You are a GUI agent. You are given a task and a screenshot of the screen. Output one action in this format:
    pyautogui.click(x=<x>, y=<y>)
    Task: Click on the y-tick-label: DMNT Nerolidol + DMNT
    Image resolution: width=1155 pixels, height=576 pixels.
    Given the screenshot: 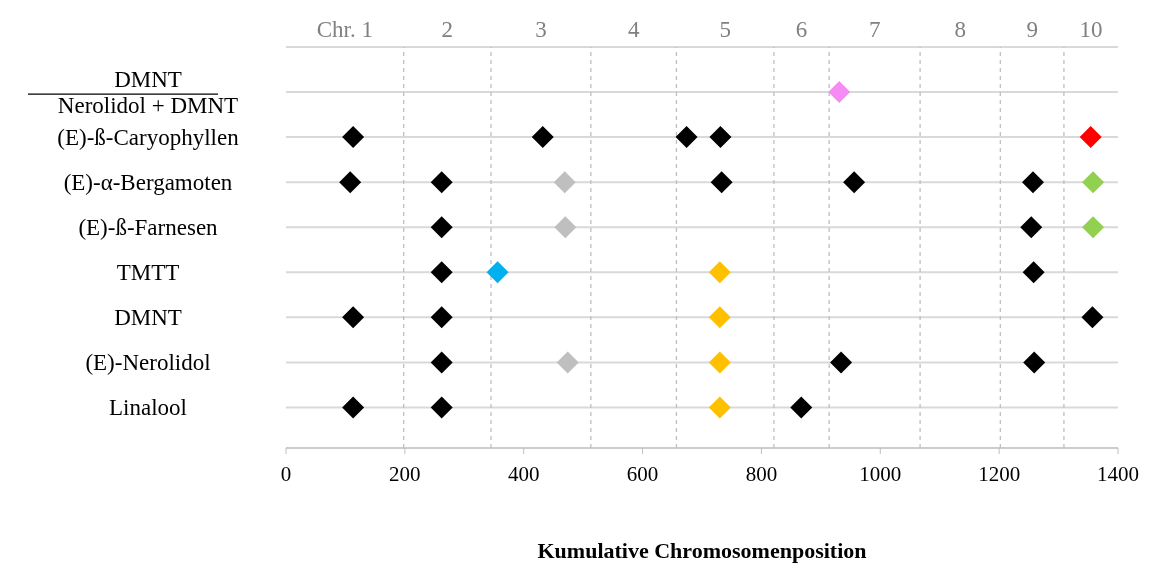 What is the action you would take?
    pyautogui.click(x=148, y=92)
    